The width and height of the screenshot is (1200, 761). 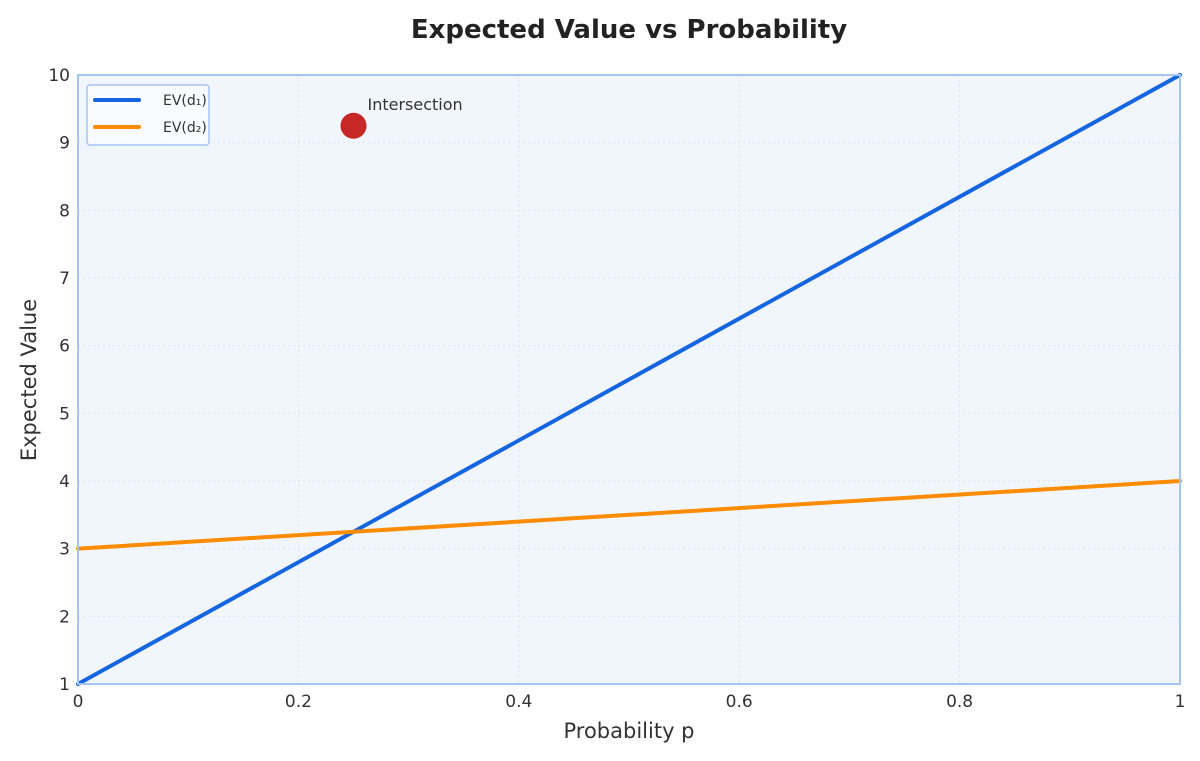 What do you see at coordinates (185, 128) in the screenshot?
I see `legend-label-ev-d2: EV(d₂)` at bounding box center [185, 128].